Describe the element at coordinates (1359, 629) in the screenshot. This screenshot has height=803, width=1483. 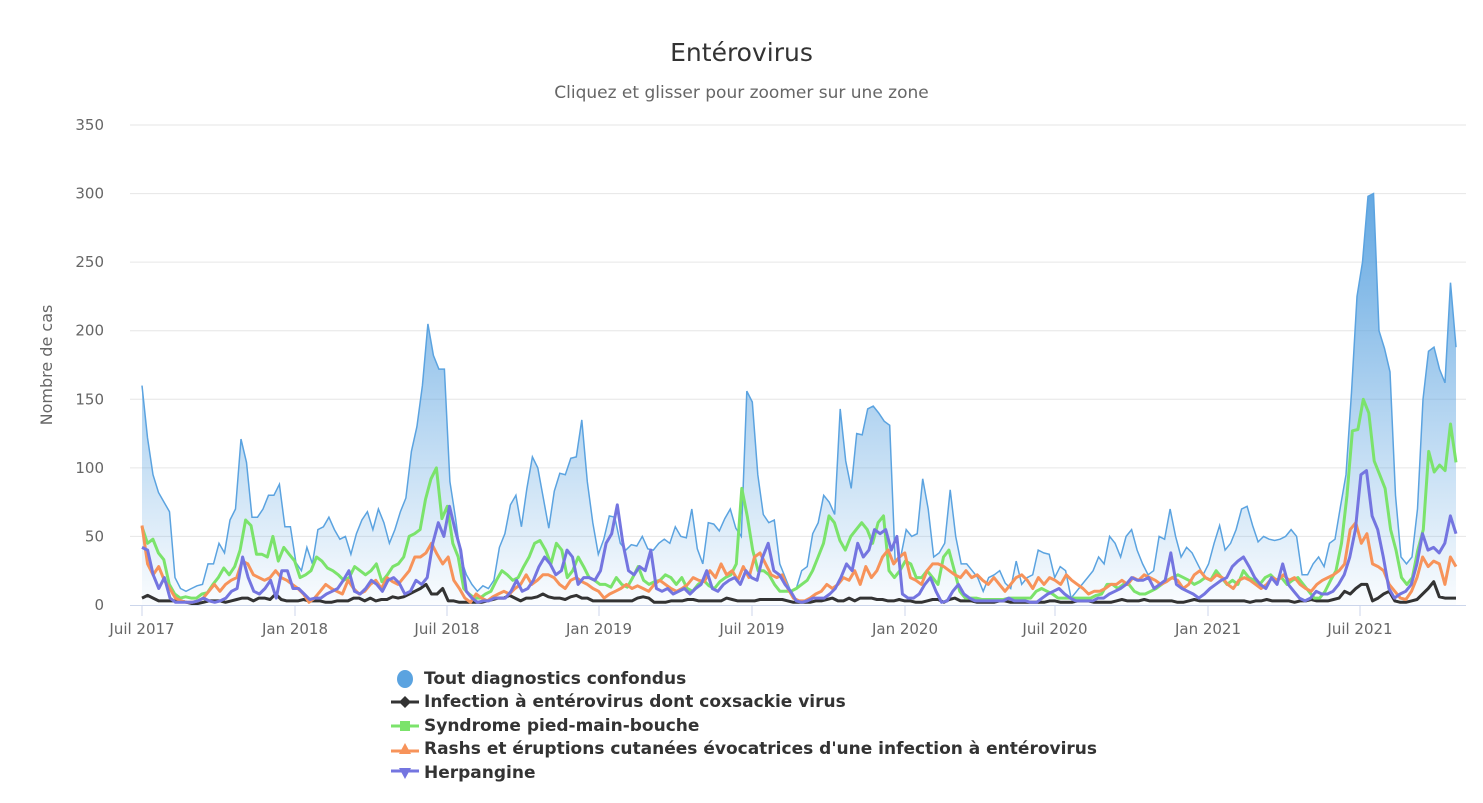
I see `x-tick-label: Juil 2021` at that location.